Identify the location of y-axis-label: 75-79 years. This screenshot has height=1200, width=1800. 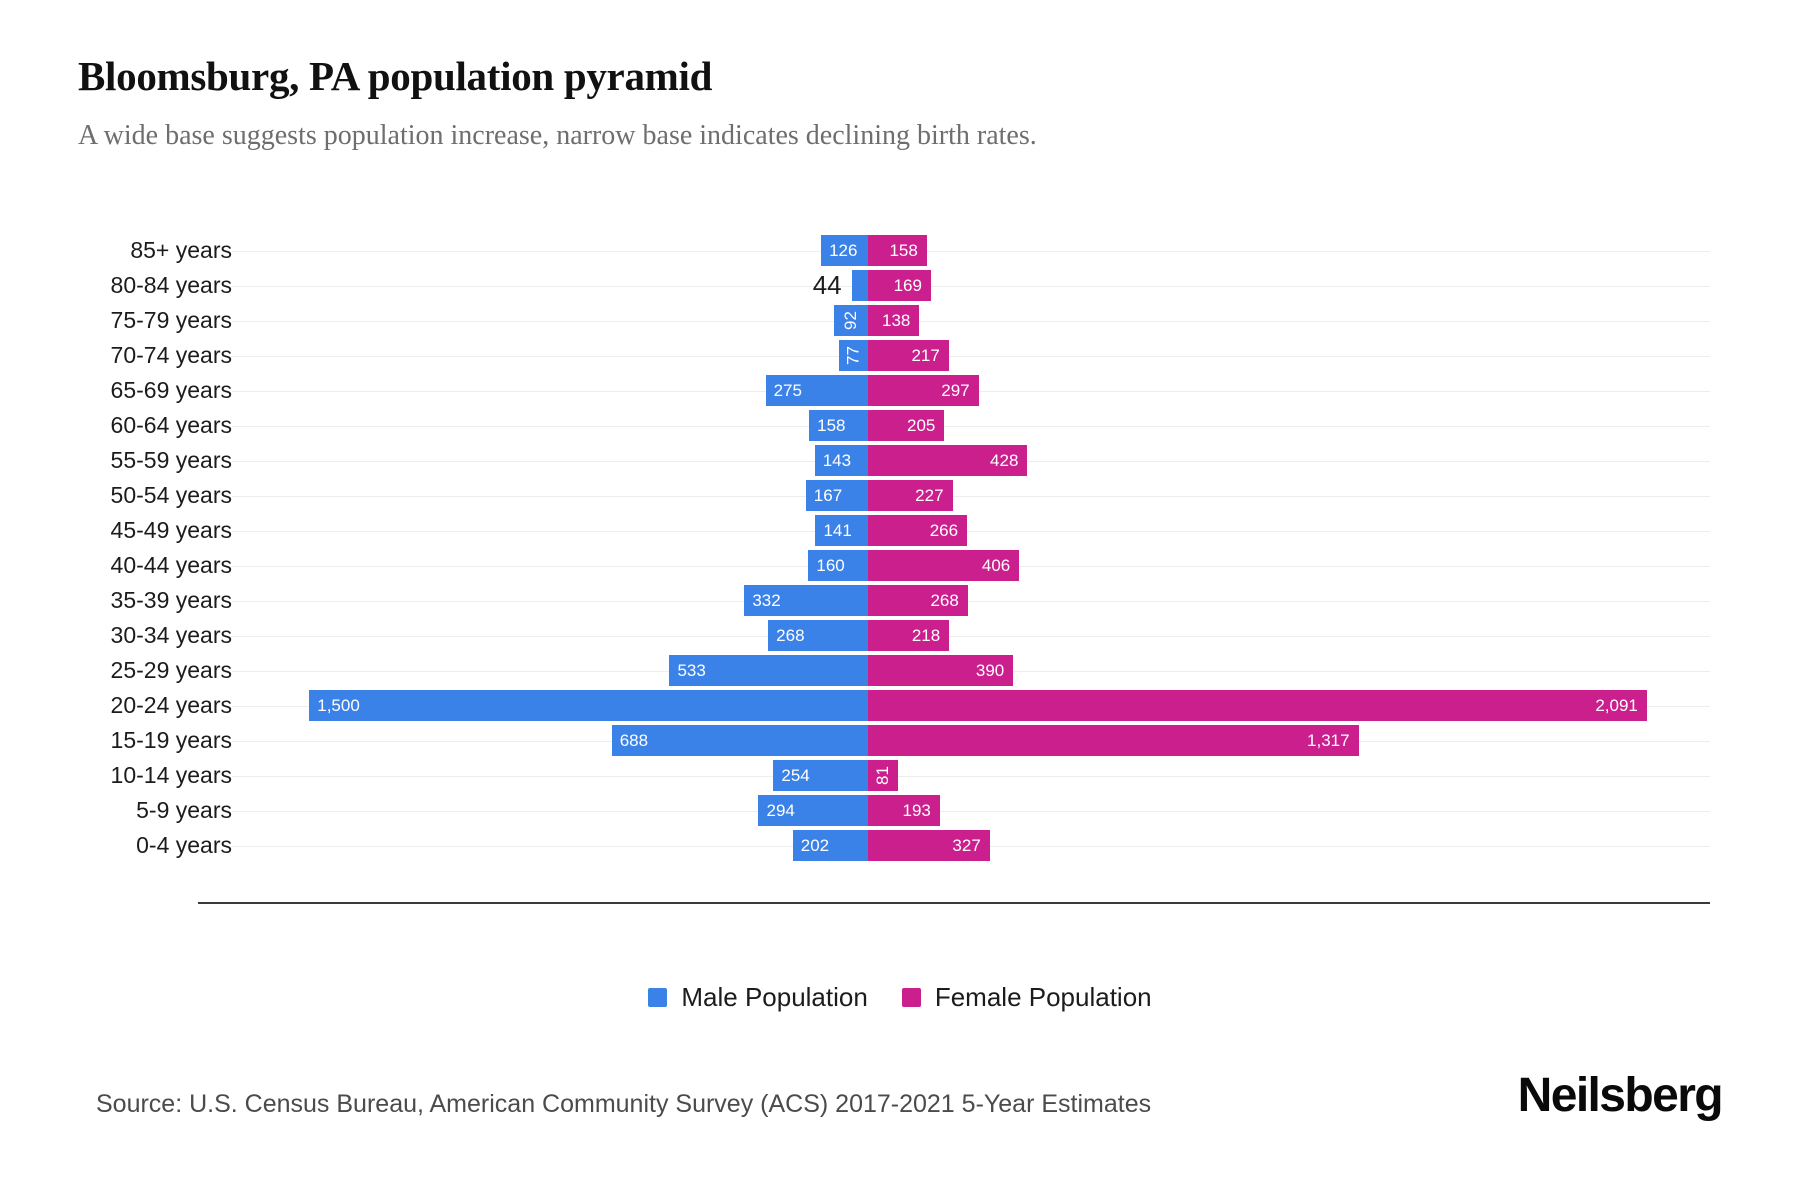
(171, 320).